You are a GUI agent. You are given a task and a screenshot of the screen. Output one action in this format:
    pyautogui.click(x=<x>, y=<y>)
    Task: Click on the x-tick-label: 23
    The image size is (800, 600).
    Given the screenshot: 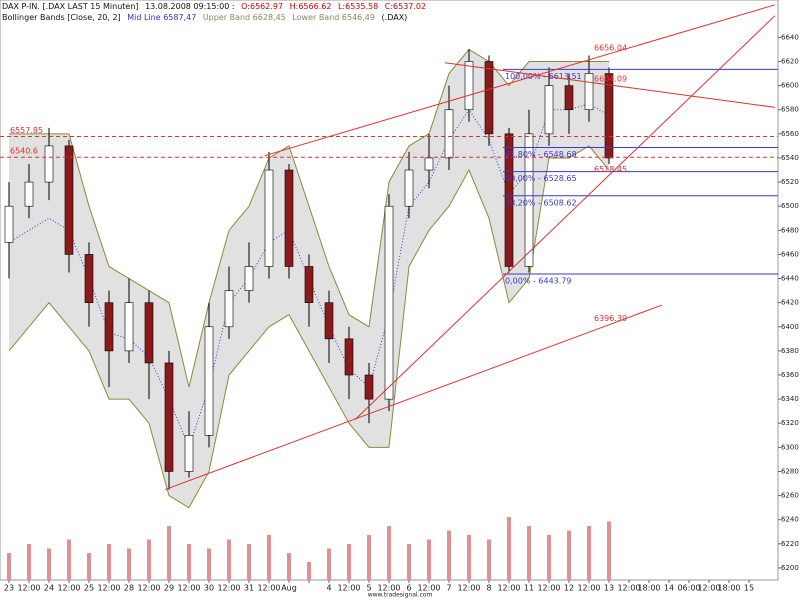 What is the action you would take?
    pyautogui.click(x=9, y=588)
    